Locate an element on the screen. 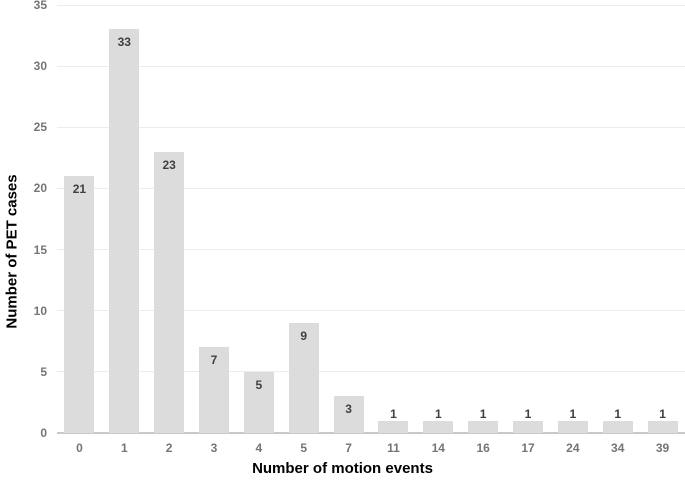  x-tick-label: 17 is located at coordinates (528, 448).